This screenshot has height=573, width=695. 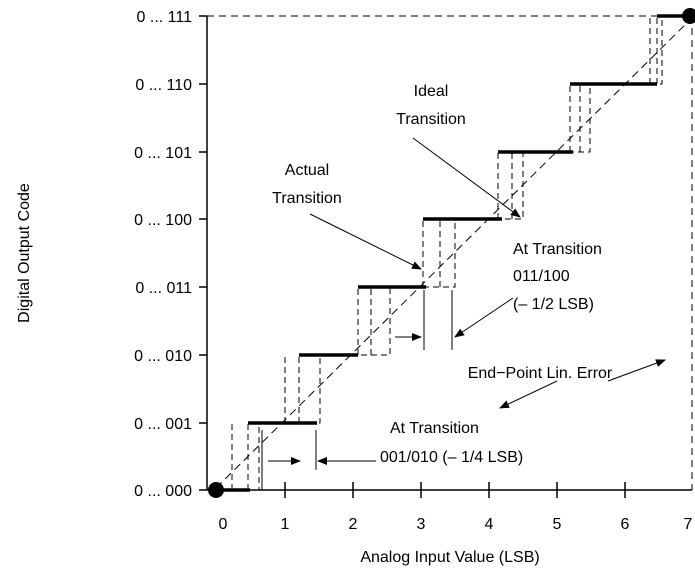 What do you see at coordinates (528, 394) in the screenshot?
I see `endpoint-arrow-down` at bounding box center [528, 394].